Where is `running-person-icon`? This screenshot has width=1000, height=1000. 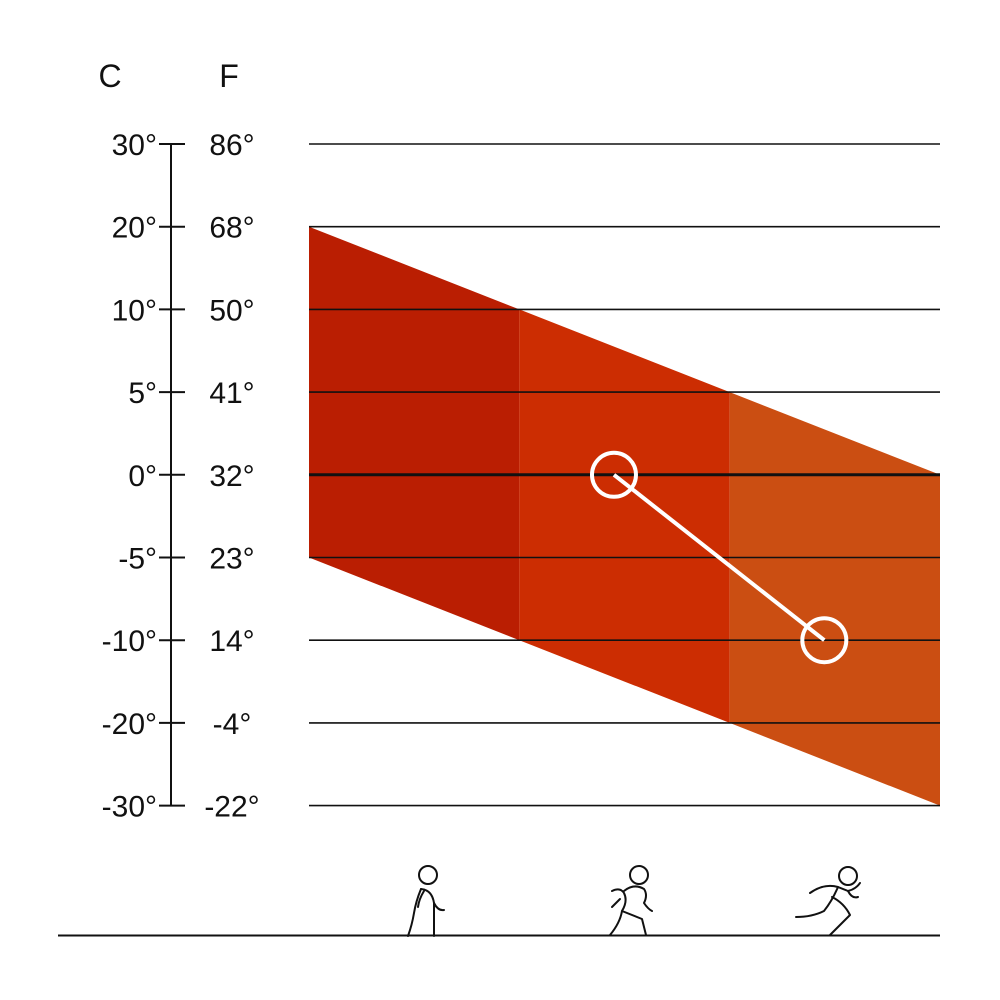
running-person-icon is located at coordinates (828, 901).